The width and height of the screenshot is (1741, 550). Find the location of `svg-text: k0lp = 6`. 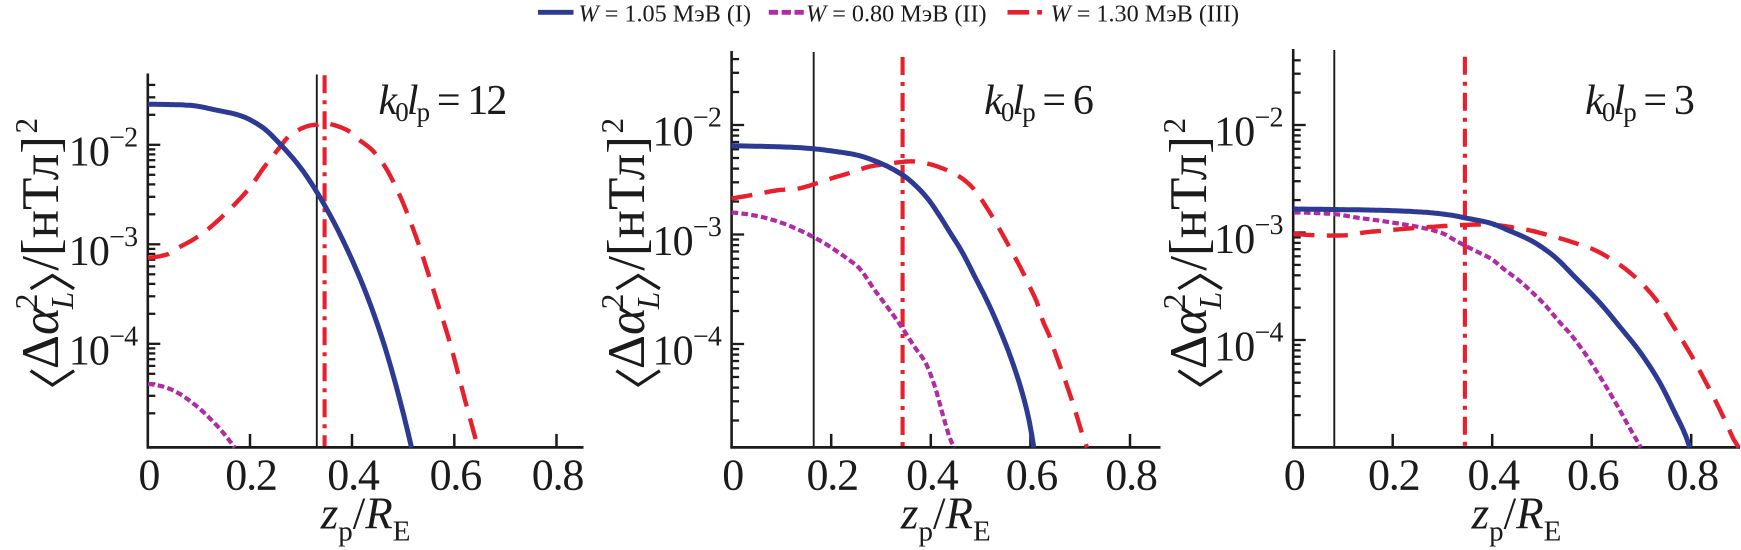

svg-text: k0lp = 6 is located at coordinates (1038, 102).